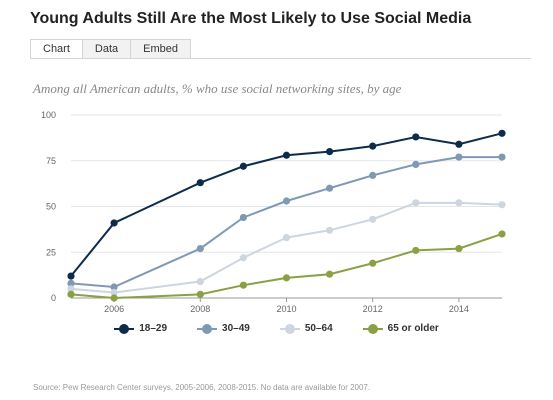 This screenshot has width=553, height=400. Describe the element at coordinates (413, 328) in the screenshot. I see `legend-label: 65 or older` at that location.